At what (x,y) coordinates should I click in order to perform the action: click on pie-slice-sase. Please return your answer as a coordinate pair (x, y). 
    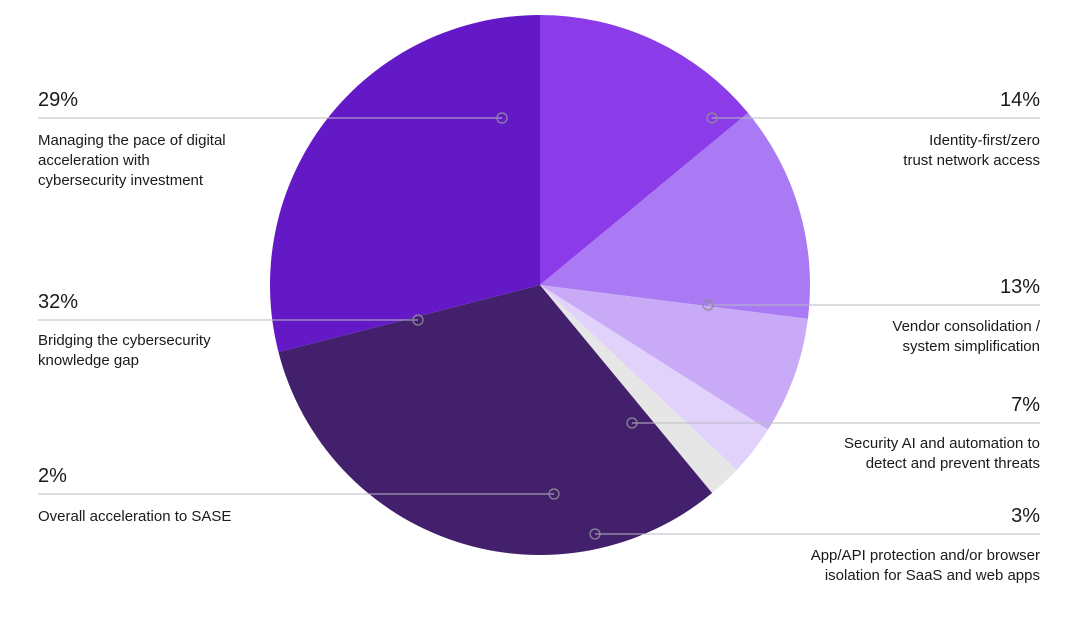
    Looking at the image, I should click on (638, 389).